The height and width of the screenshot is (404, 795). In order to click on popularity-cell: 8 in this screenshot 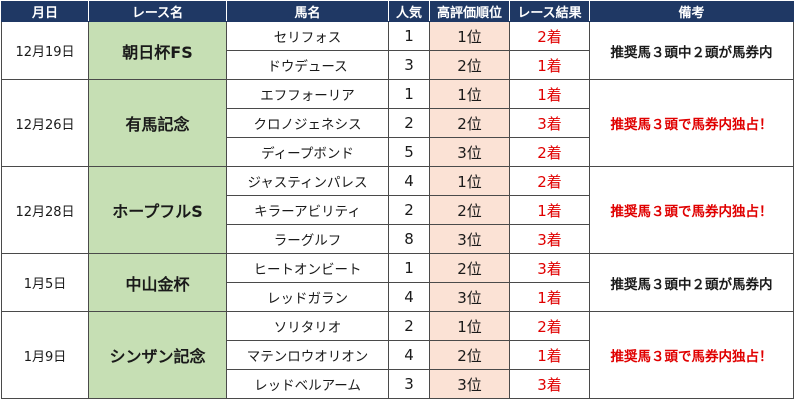, I will do `click(409, 239)`.